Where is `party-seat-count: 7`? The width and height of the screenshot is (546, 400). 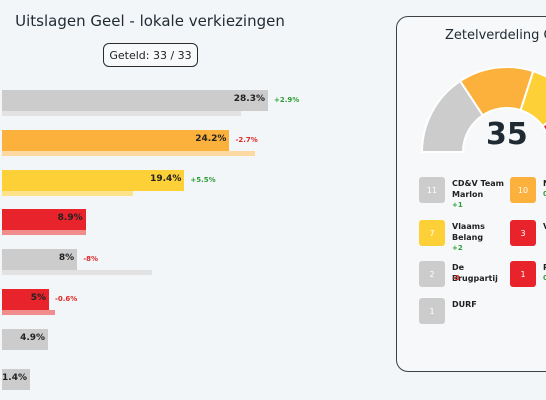 party-seat-count: 7 is located at coordinates (432, 233).